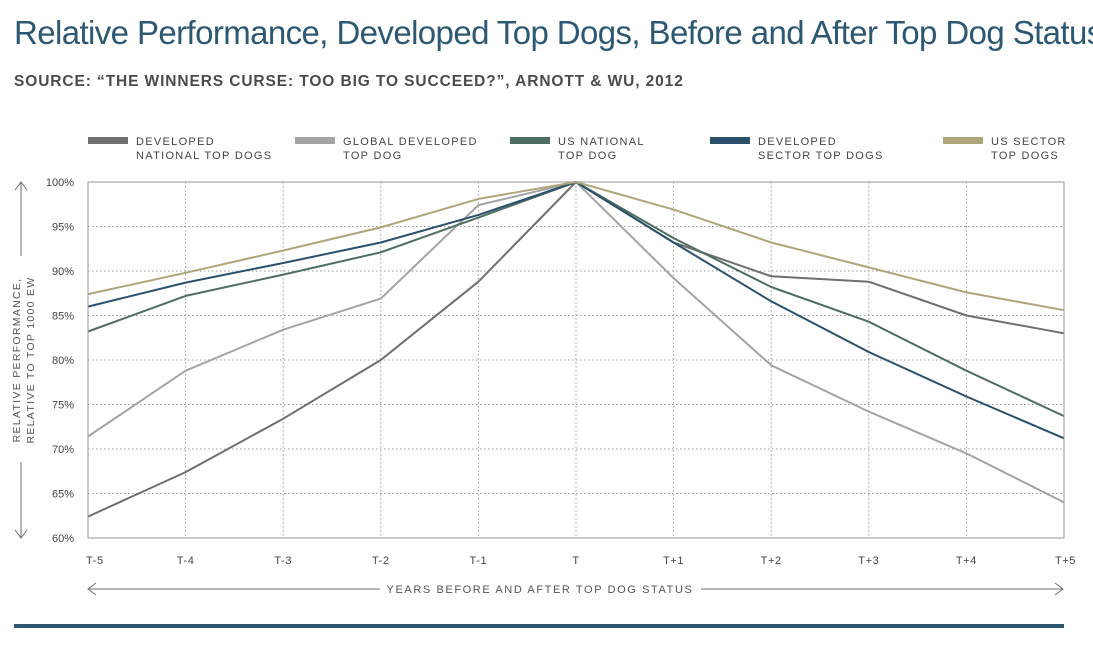  I want to click on y-axis-arrowhead-down, so click(21, 534).